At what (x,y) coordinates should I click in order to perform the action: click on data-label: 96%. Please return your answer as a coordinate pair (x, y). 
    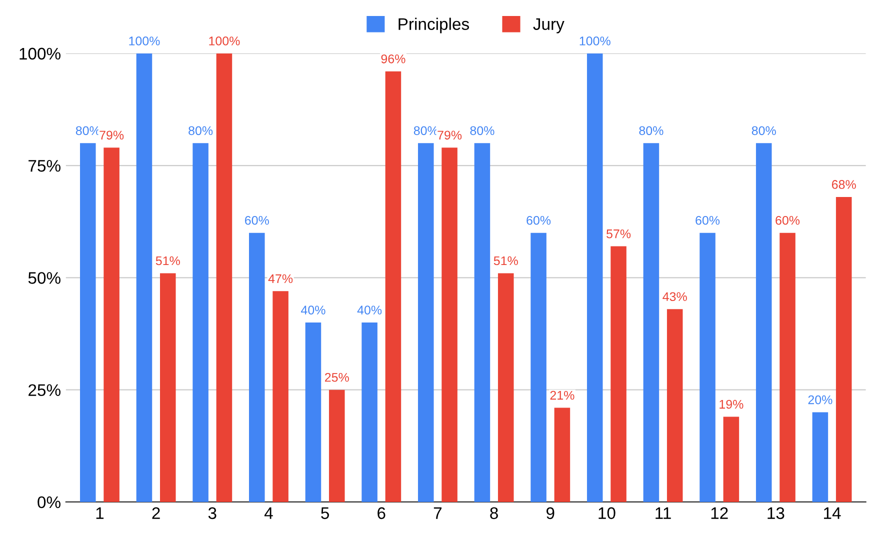
    Looking at the image, I should click on (393, 59).